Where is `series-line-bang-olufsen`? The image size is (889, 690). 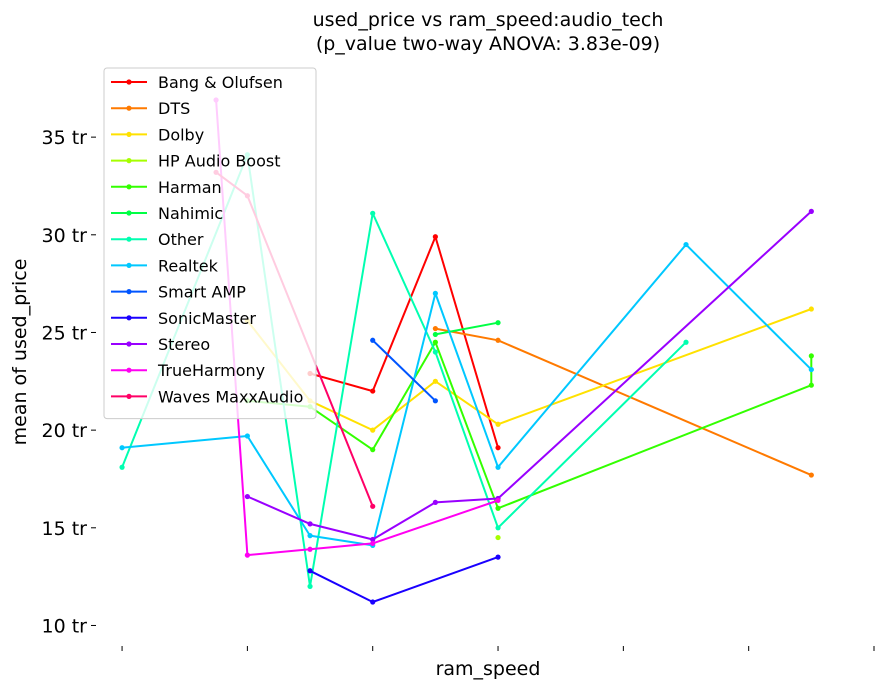
series-line-bang-olufsen is located at coordinates (404, 341).